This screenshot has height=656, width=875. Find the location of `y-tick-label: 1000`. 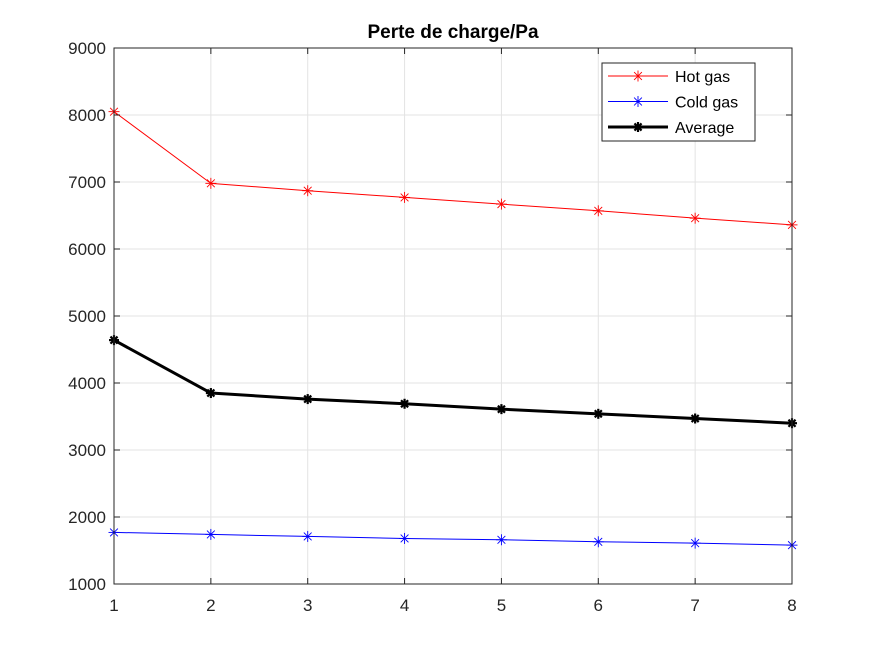

y-tick-label: 1000 is located at coordinates (87, 584).